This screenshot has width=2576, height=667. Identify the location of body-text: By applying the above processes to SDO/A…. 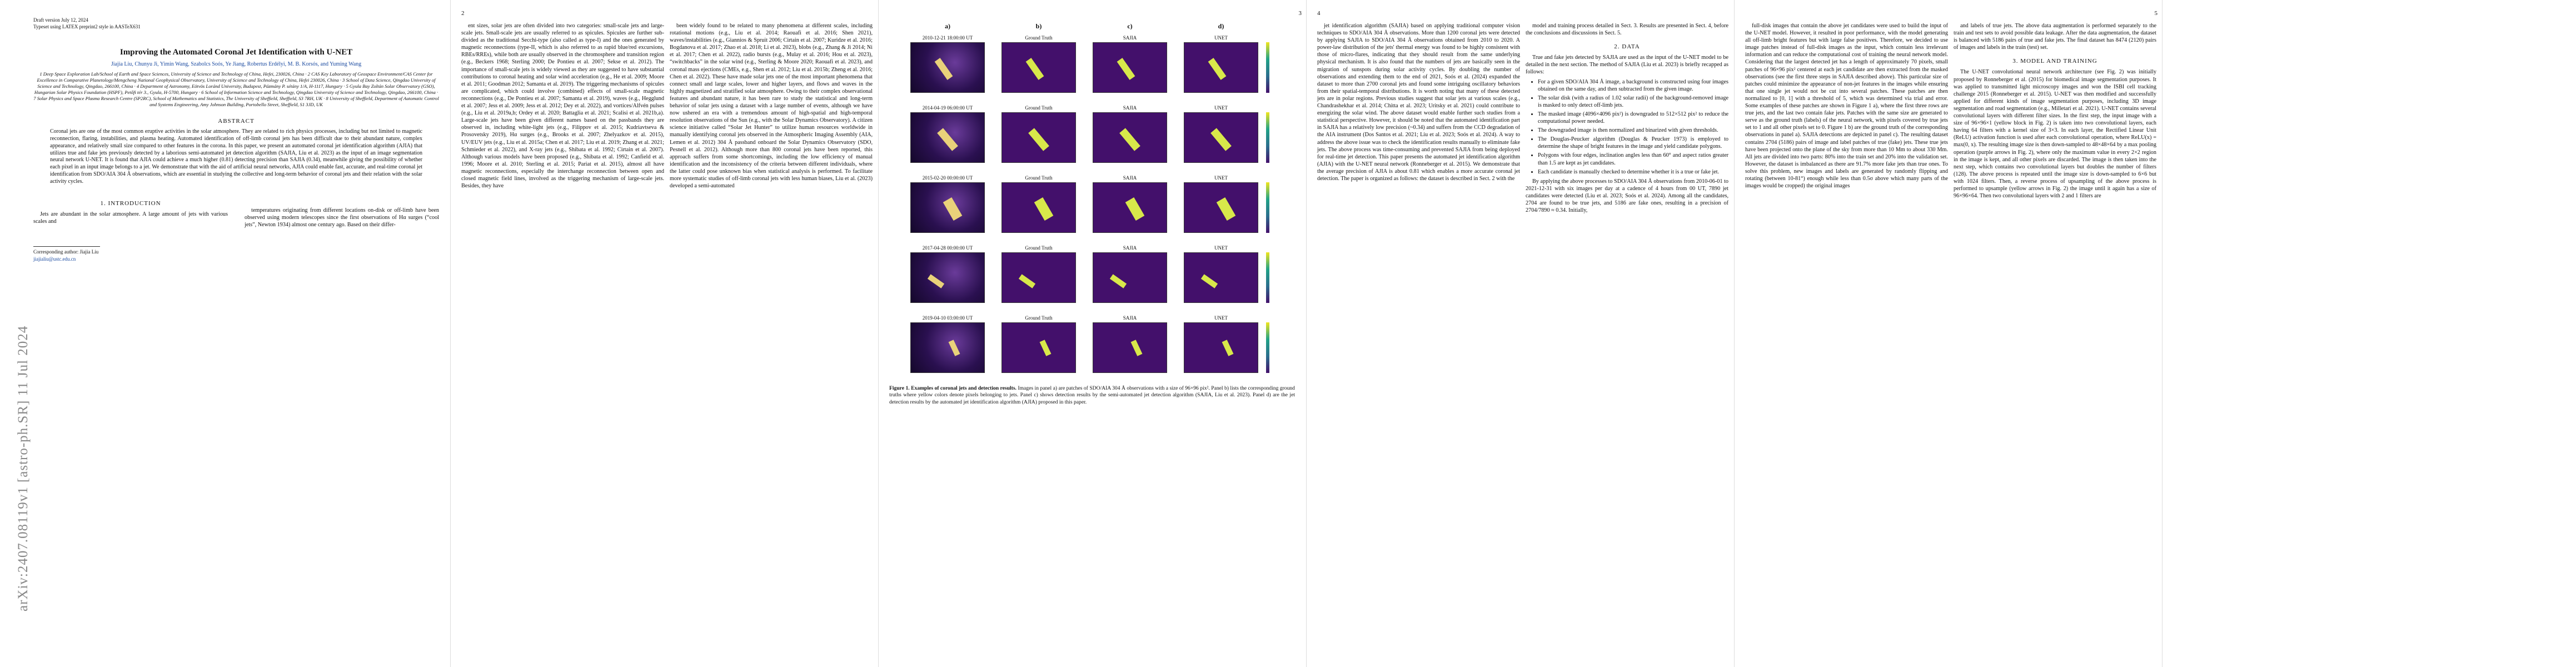
(1627, 196).